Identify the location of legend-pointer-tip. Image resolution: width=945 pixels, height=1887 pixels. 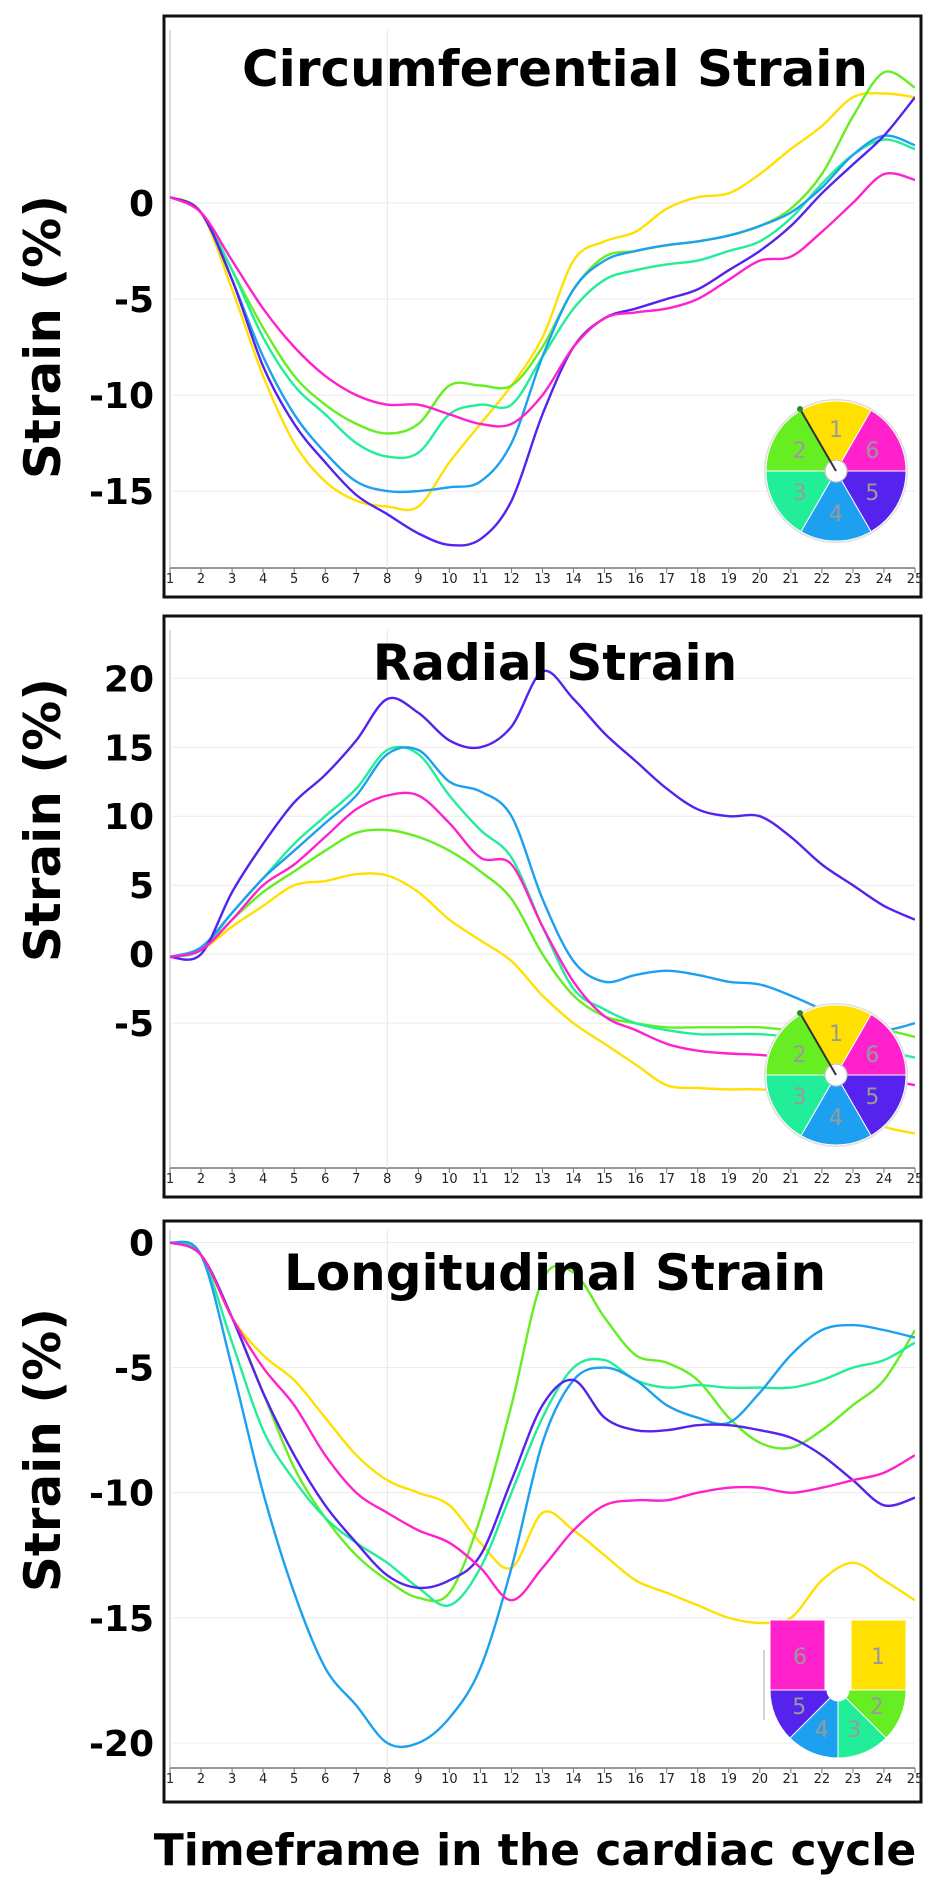
(800, 1013).